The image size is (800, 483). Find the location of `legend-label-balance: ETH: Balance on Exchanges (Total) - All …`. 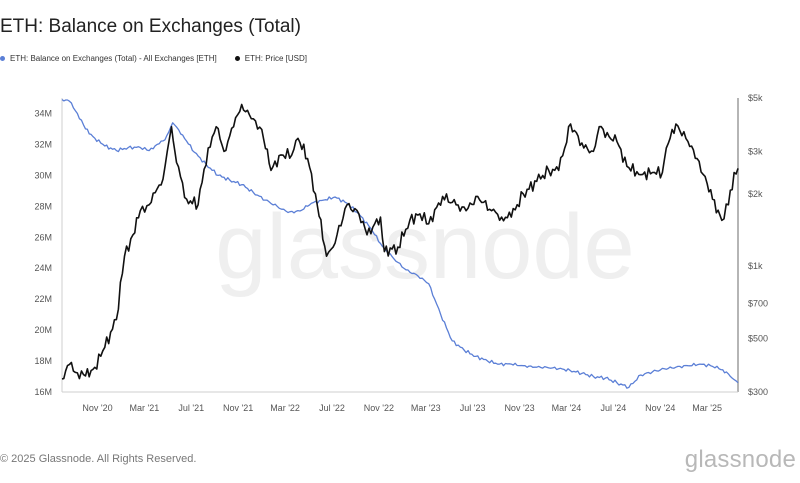

legend-label-balance: ETH: Balance on Exchanges (Total) - All … is located at coordinates (113, 58).